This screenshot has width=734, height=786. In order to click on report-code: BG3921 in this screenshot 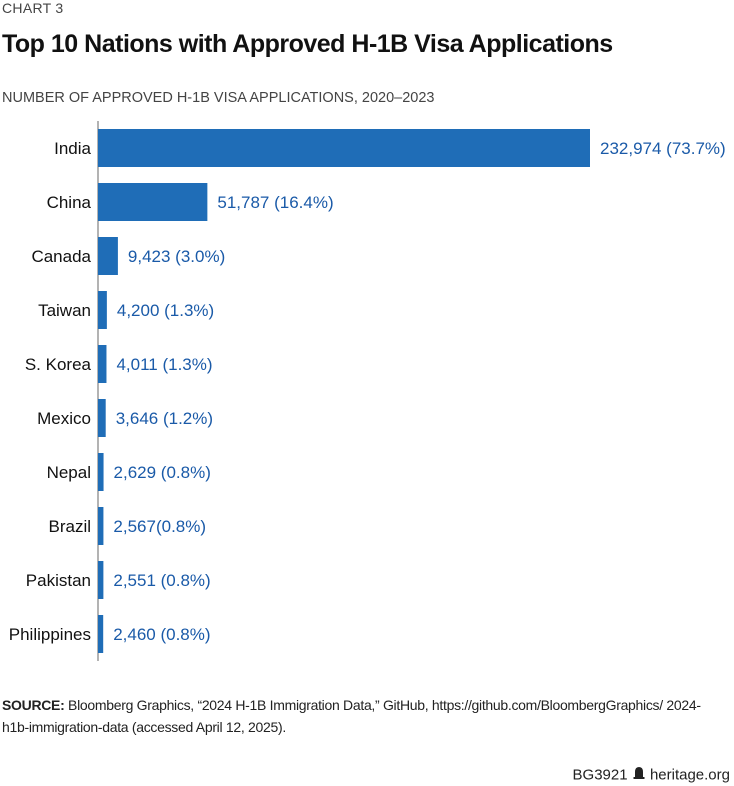, I will do `click(600, 775)`.